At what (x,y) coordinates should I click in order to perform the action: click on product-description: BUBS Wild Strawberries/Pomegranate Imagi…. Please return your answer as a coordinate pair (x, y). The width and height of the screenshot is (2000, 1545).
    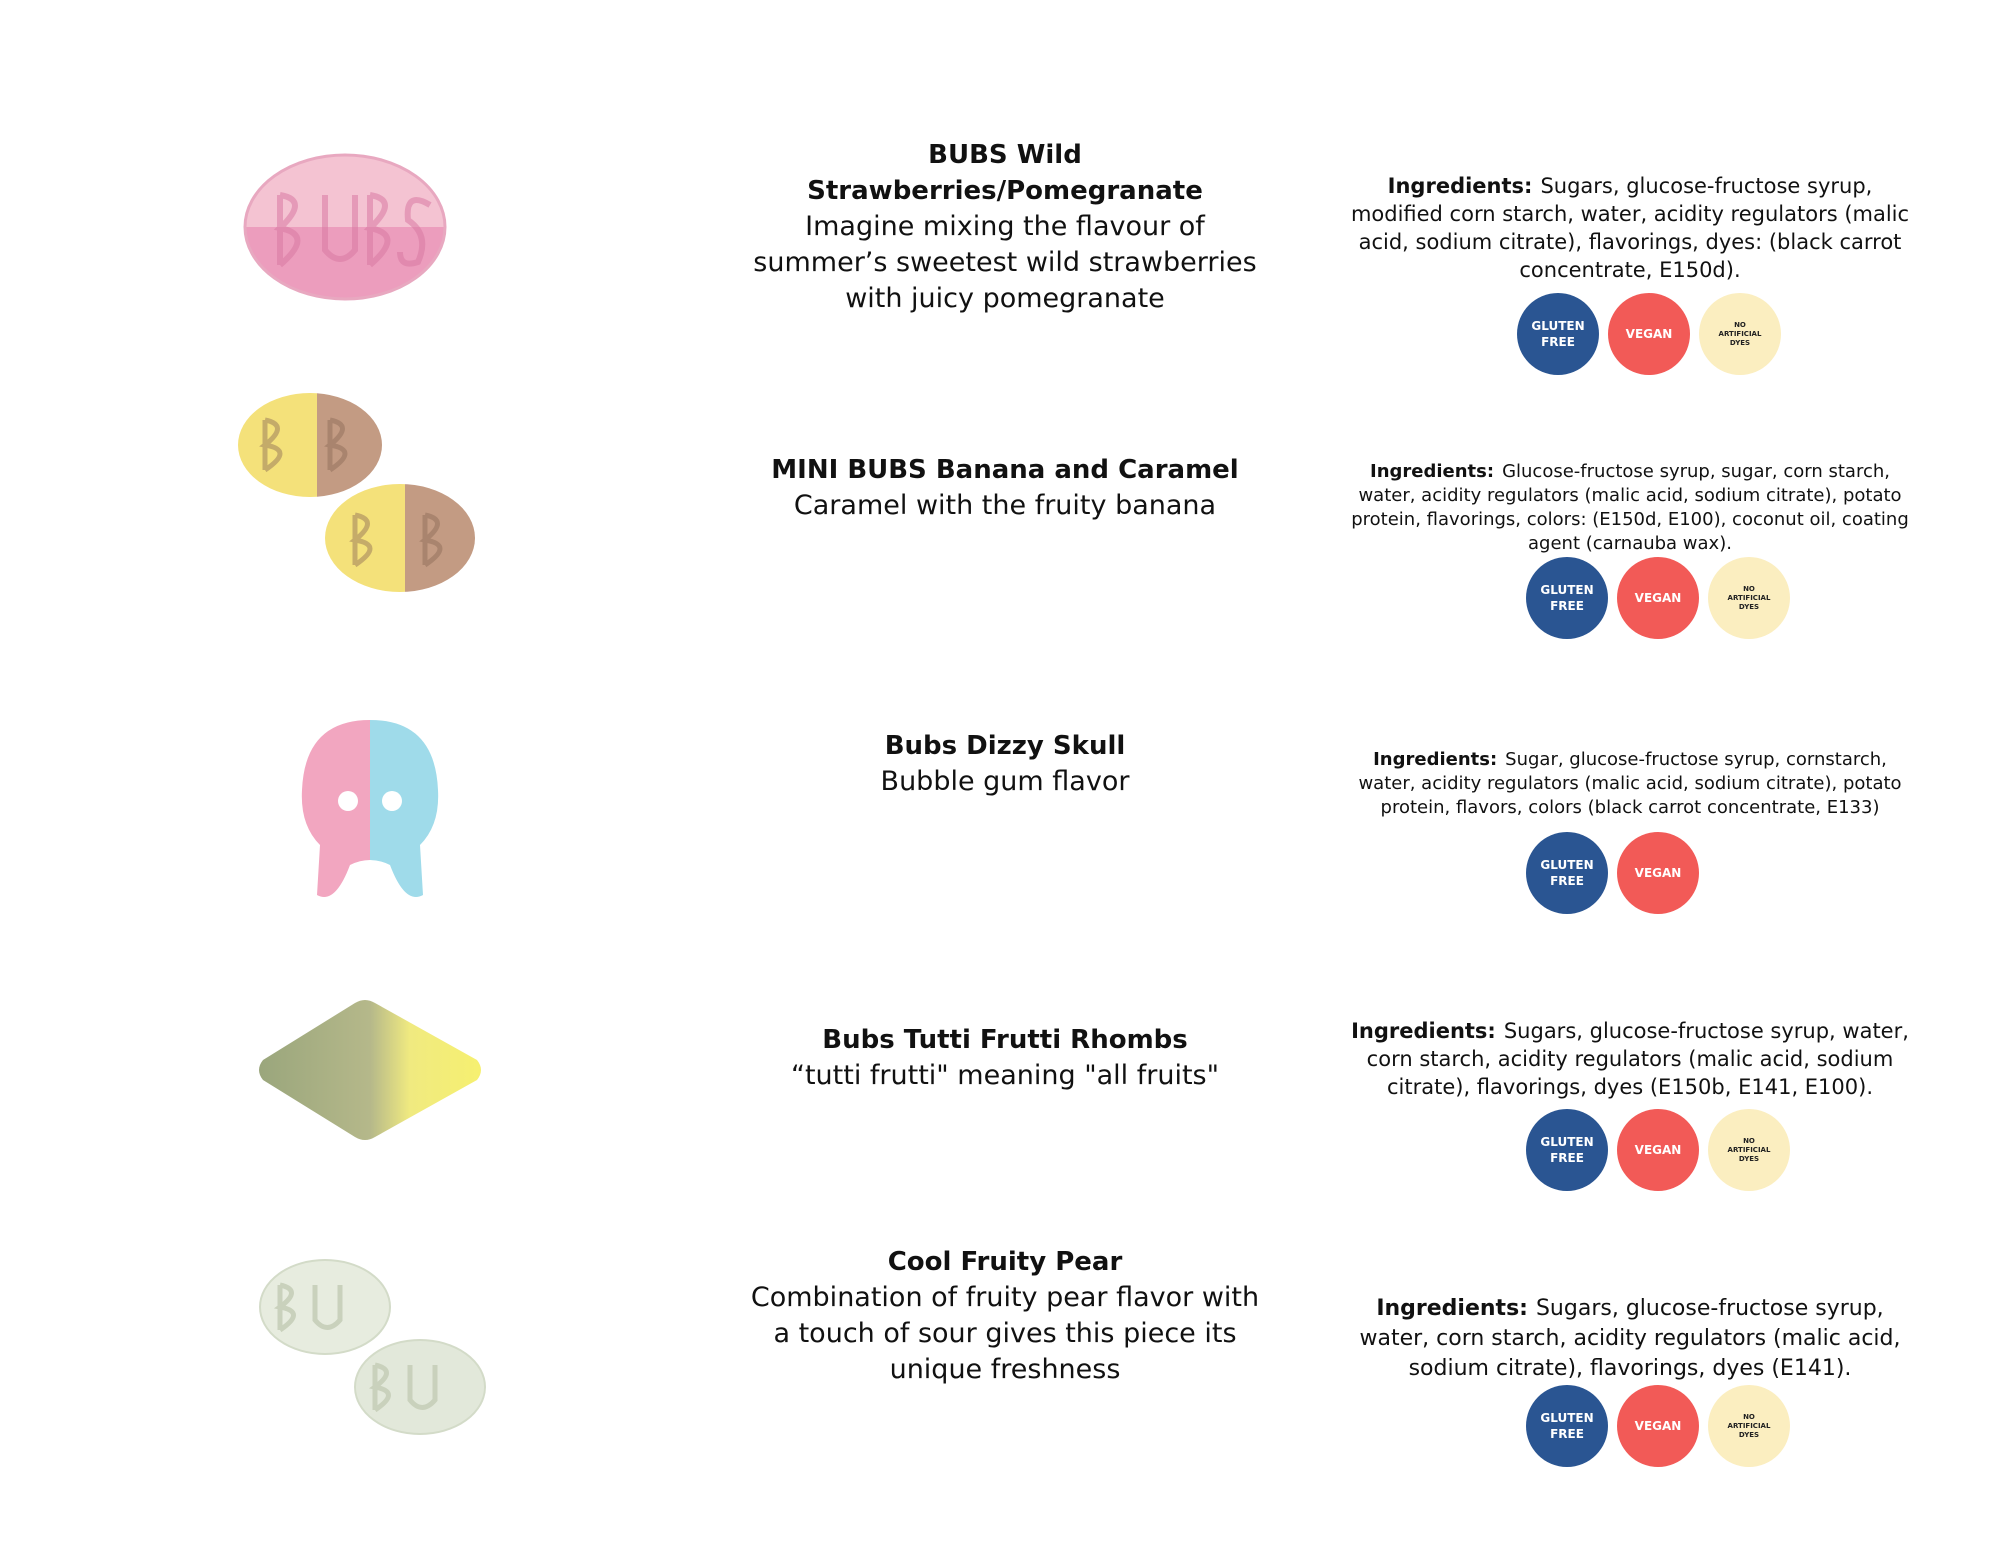
    Looking at the image, I should click on (1005, 227).